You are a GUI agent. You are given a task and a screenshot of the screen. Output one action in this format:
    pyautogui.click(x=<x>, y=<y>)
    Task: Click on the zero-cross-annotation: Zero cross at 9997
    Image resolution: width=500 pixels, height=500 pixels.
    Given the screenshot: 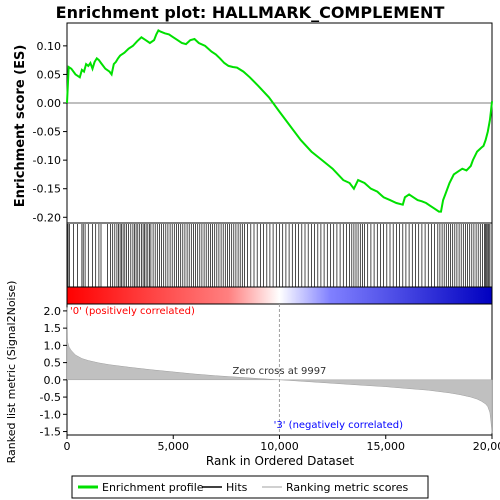 What is the action you would take?
    pyautogui.click(x=279, y=371)
    